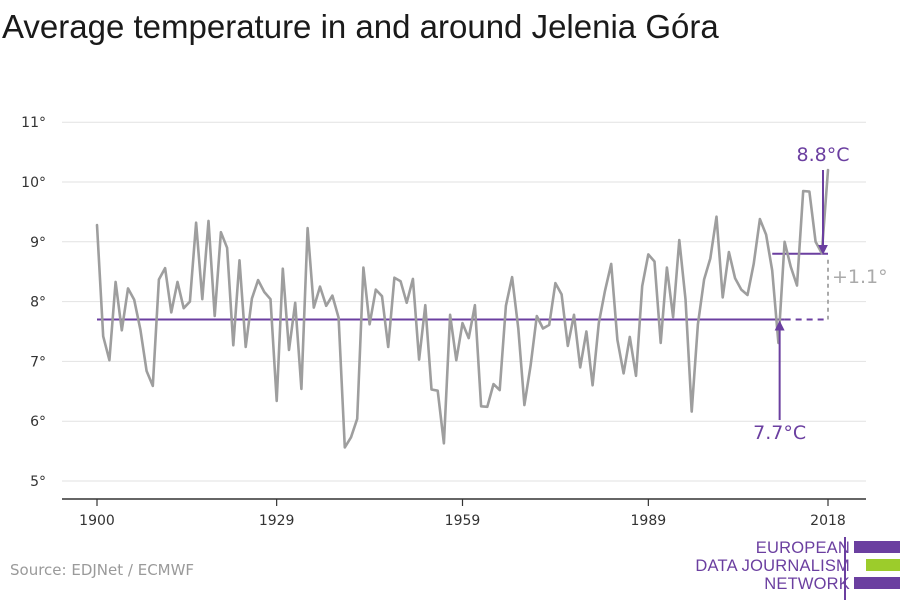  What do you see at coordinates (779, 433) in the screenshot?
I see `baseline-average-label: 7.7°C` at bounding box center [779, 433].